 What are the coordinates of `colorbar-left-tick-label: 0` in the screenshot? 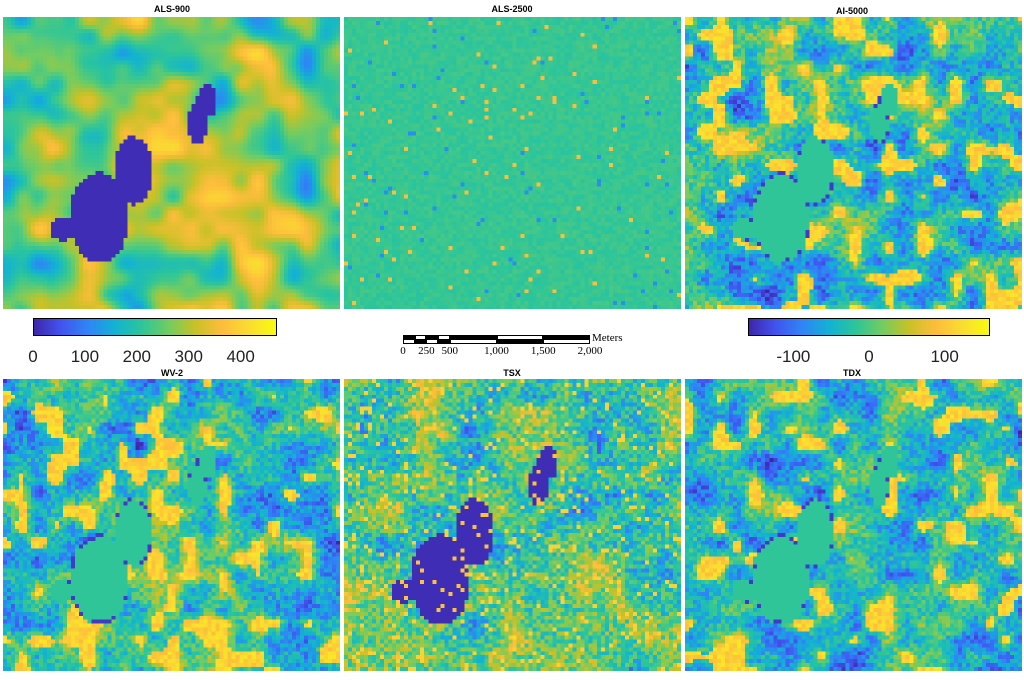 It's located at (33, 356).